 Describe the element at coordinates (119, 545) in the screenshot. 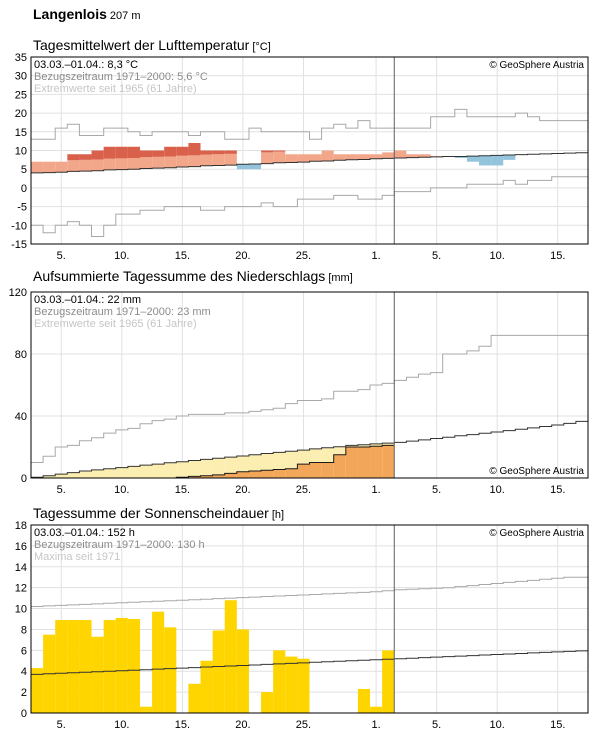

I see `legend-reference: Bezugszeitraum 1971–2000: 130 h` at that location.